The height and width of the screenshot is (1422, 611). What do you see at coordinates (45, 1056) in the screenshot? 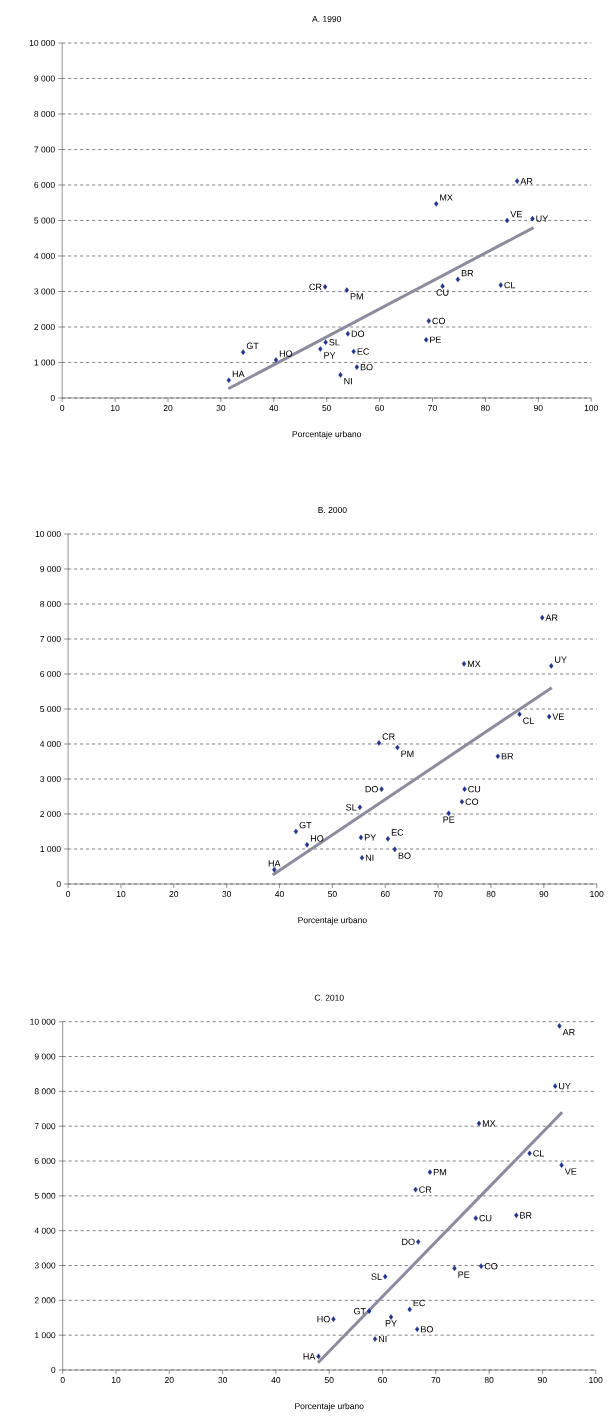
I see `y-tick-label: 9 000` at bounding box center [45, 1056].